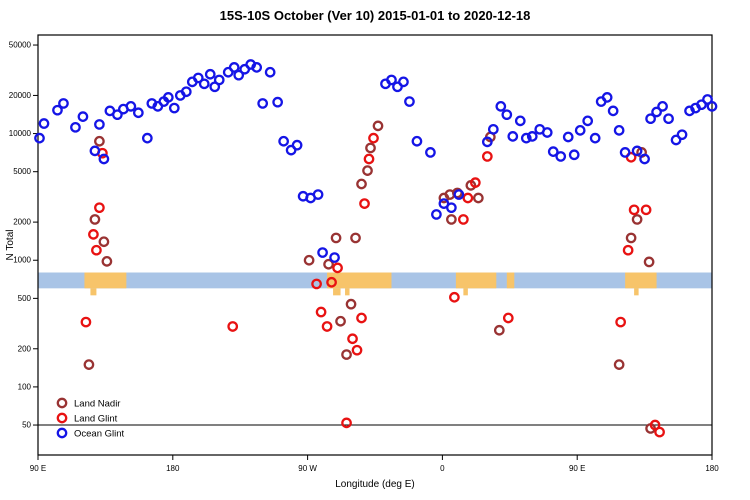  What do you see at coordinates (25, 298) in the screenshot?
I see `y-tick-label: 500` at bounding box center [25, 298].